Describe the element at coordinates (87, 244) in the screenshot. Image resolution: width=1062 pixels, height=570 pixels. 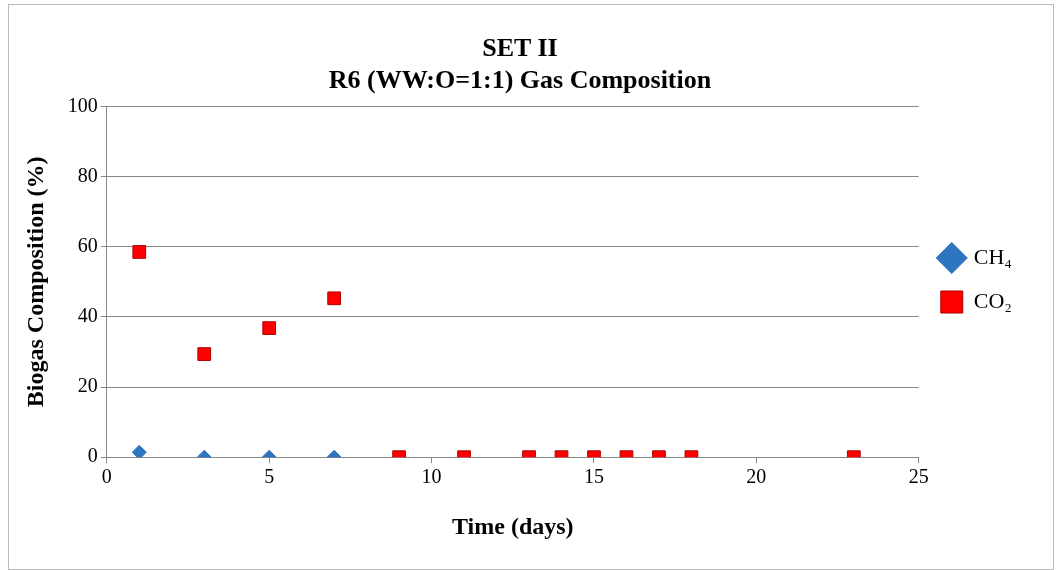
I see `y-tick-label: 60` at that location.